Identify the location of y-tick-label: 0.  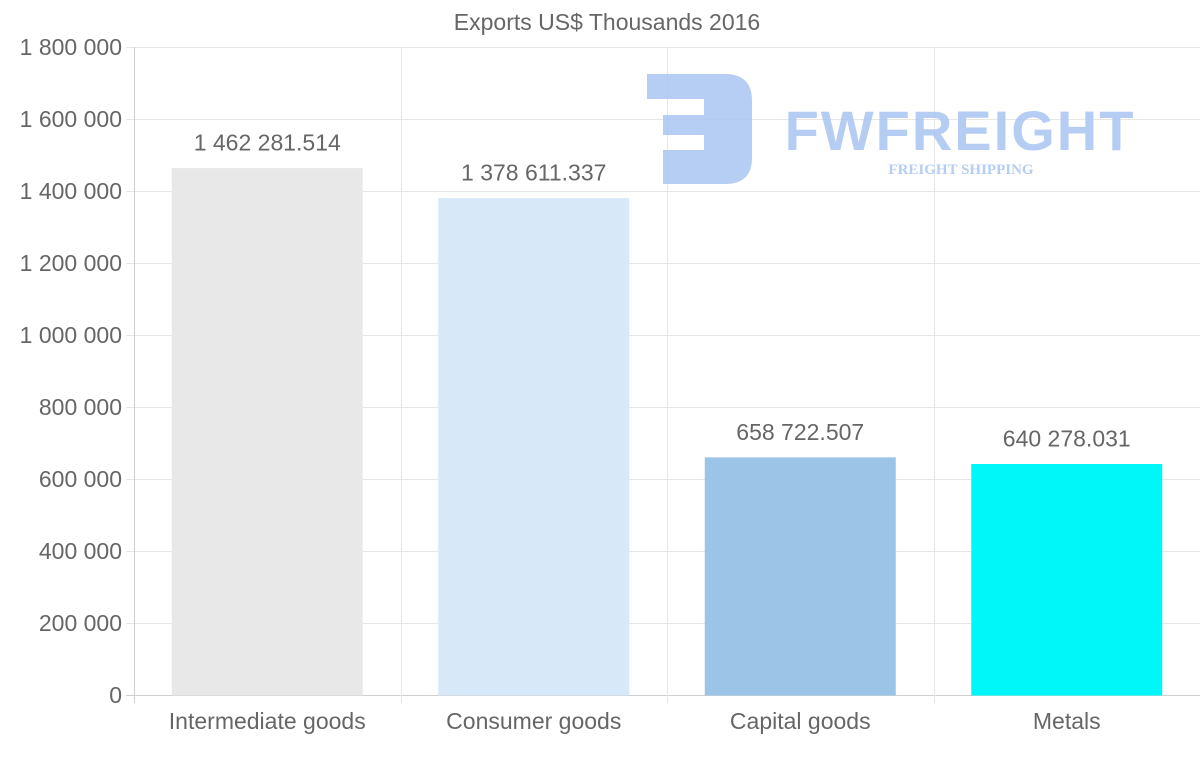
(115, 695).